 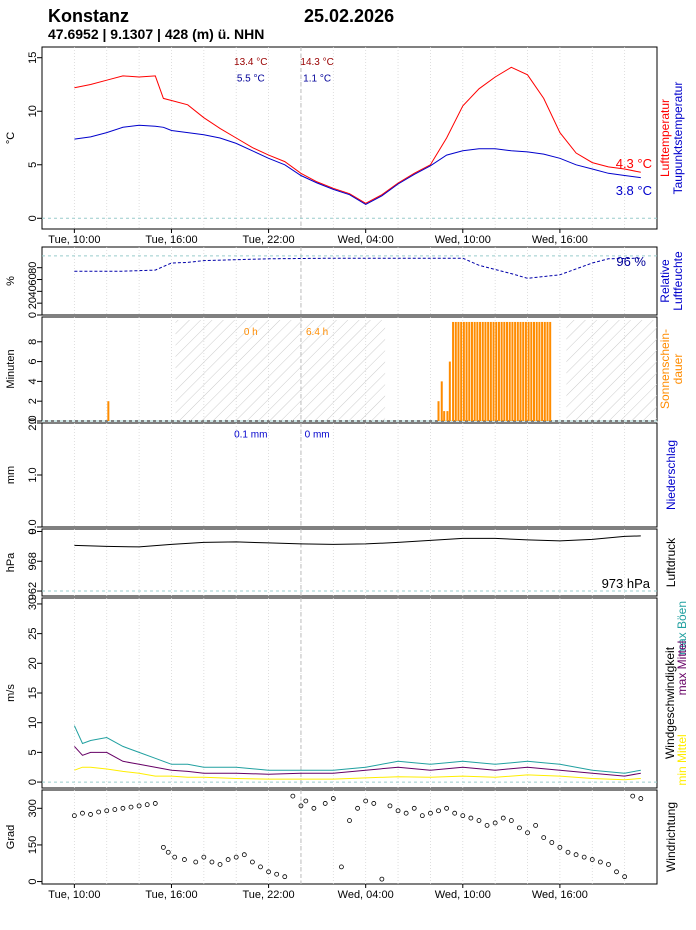 What do you see at coordinates (33, 421) in the screenshot?
I see `sunshine-ytick-label: 0` at bounding box center [33, 421].